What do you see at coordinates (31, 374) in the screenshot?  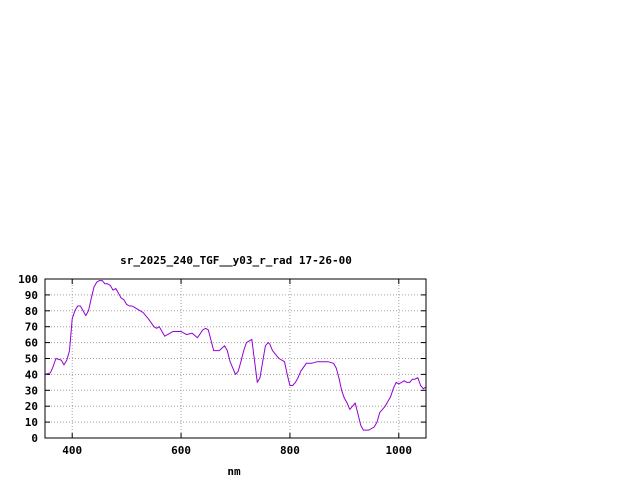 I see `y-tick-label: 40` at bounding box center [31, 374].